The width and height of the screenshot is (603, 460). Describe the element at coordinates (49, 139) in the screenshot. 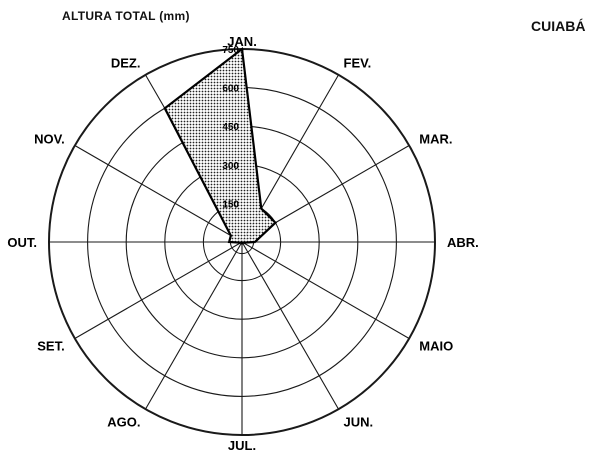

I see `month-label-nov: NOV.` at that location.